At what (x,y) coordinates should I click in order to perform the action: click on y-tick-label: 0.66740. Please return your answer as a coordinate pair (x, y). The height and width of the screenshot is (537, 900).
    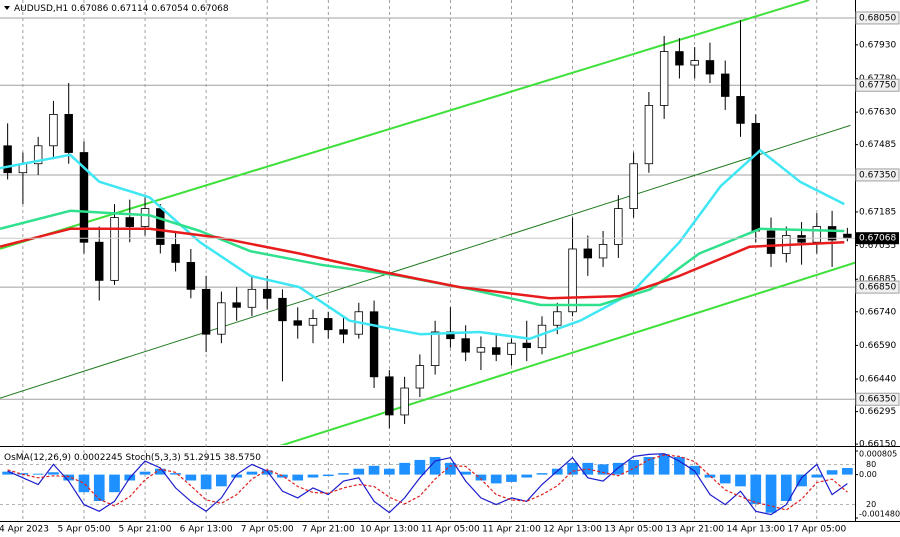
    Looking at the image, I should click on (877, 312).